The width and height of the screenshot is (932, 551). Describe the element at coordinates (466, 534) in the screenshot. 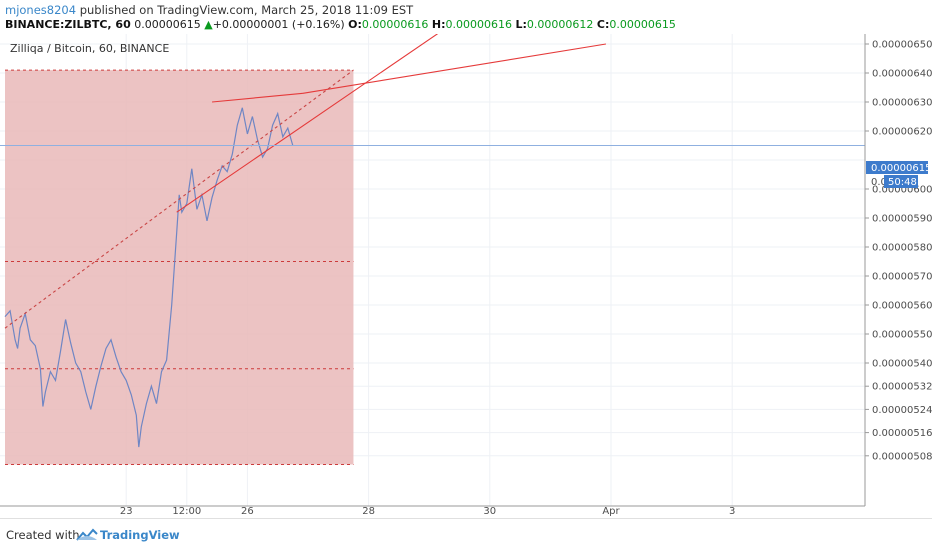

I see `footer: Created with TradingView` at that location.